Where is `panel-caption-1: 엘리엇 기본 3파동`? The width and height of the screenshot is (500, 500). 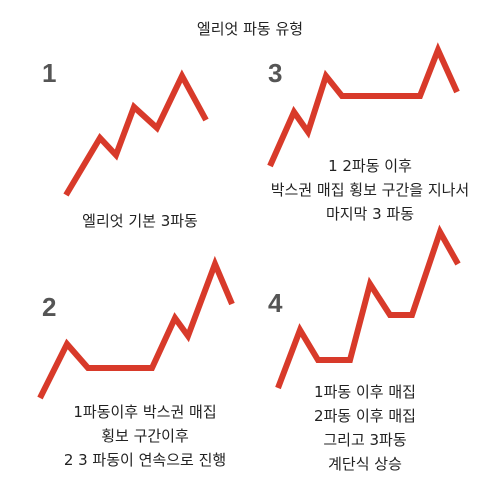
panel-caption-1: 엘리엇 기본 3파동 is located at coordinates (140, 221).